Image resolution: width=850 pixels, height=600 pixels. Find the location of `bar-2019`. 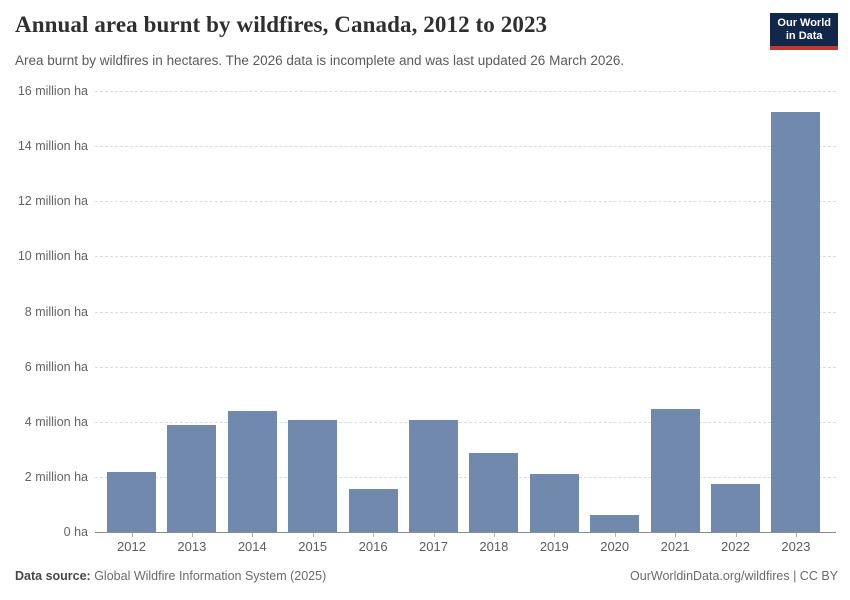

bar-2019 is located at coordinates (554, 503).